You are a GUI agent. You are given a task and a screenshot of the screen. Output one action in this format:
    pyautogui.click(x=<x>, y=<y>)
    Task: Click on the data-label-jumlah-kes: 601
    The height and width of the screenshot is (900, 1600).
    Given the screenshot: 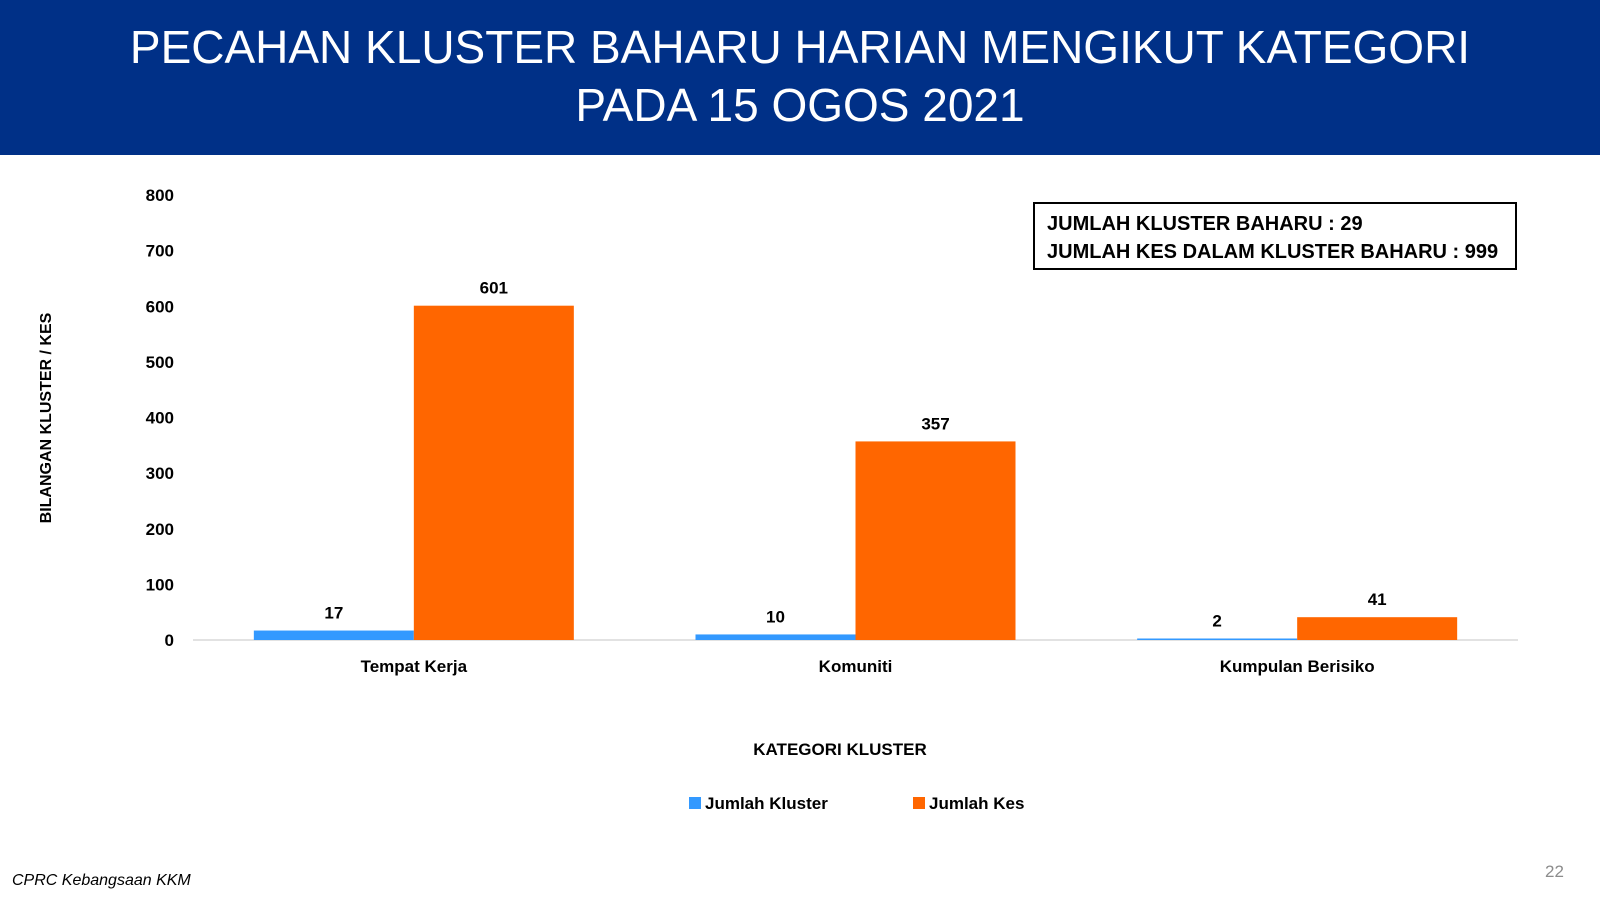 What is the action you would take?
    pyautogui.click(x=494, y=288)
    